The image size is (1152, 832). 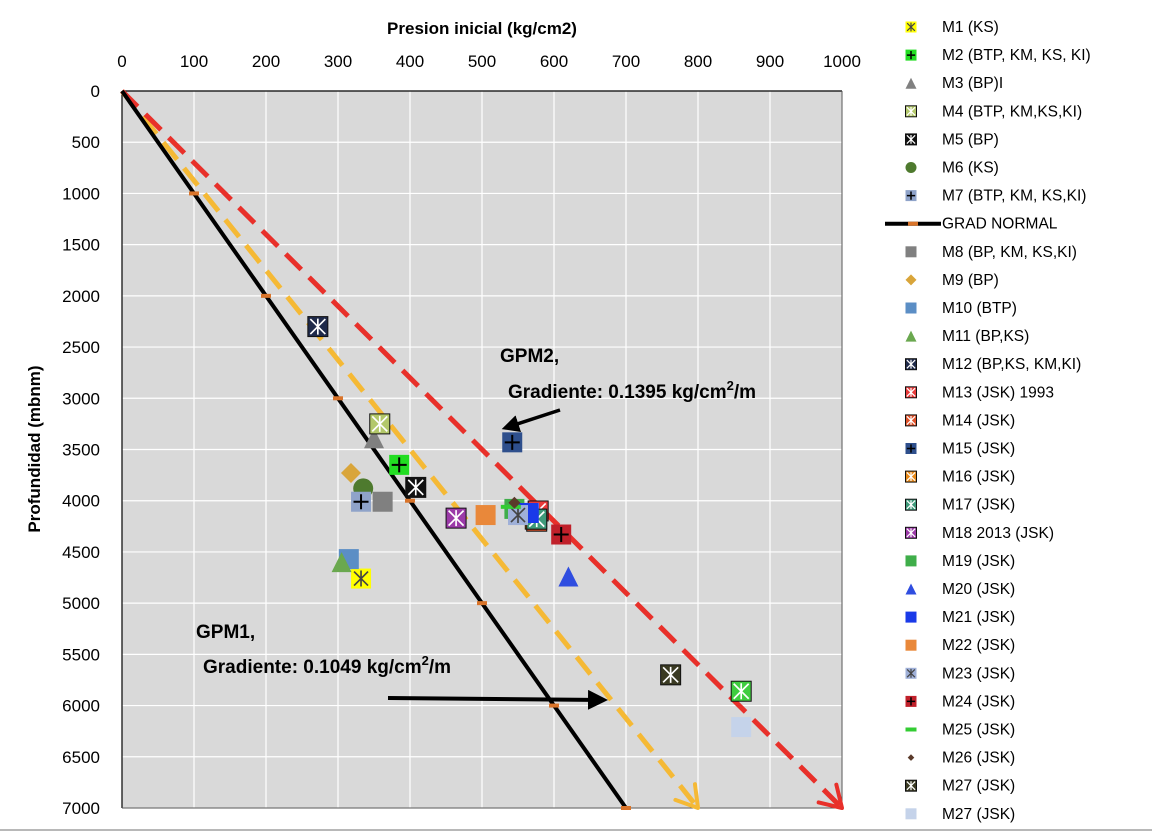 What do you see at coordinates (1000, 224) in the screenshot?
I see `legend-entry: GRAD NORMAL` at bounding box center [1000, 224].